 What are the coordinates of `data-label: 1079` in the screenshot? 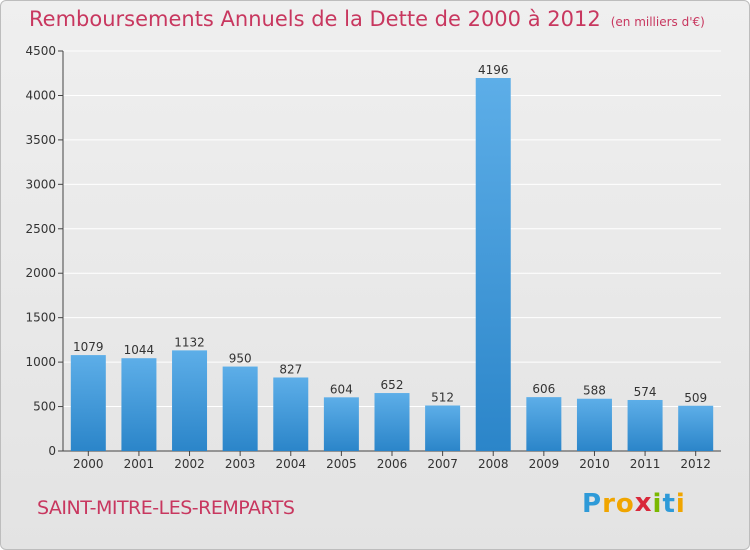 It's located at (88, 347).